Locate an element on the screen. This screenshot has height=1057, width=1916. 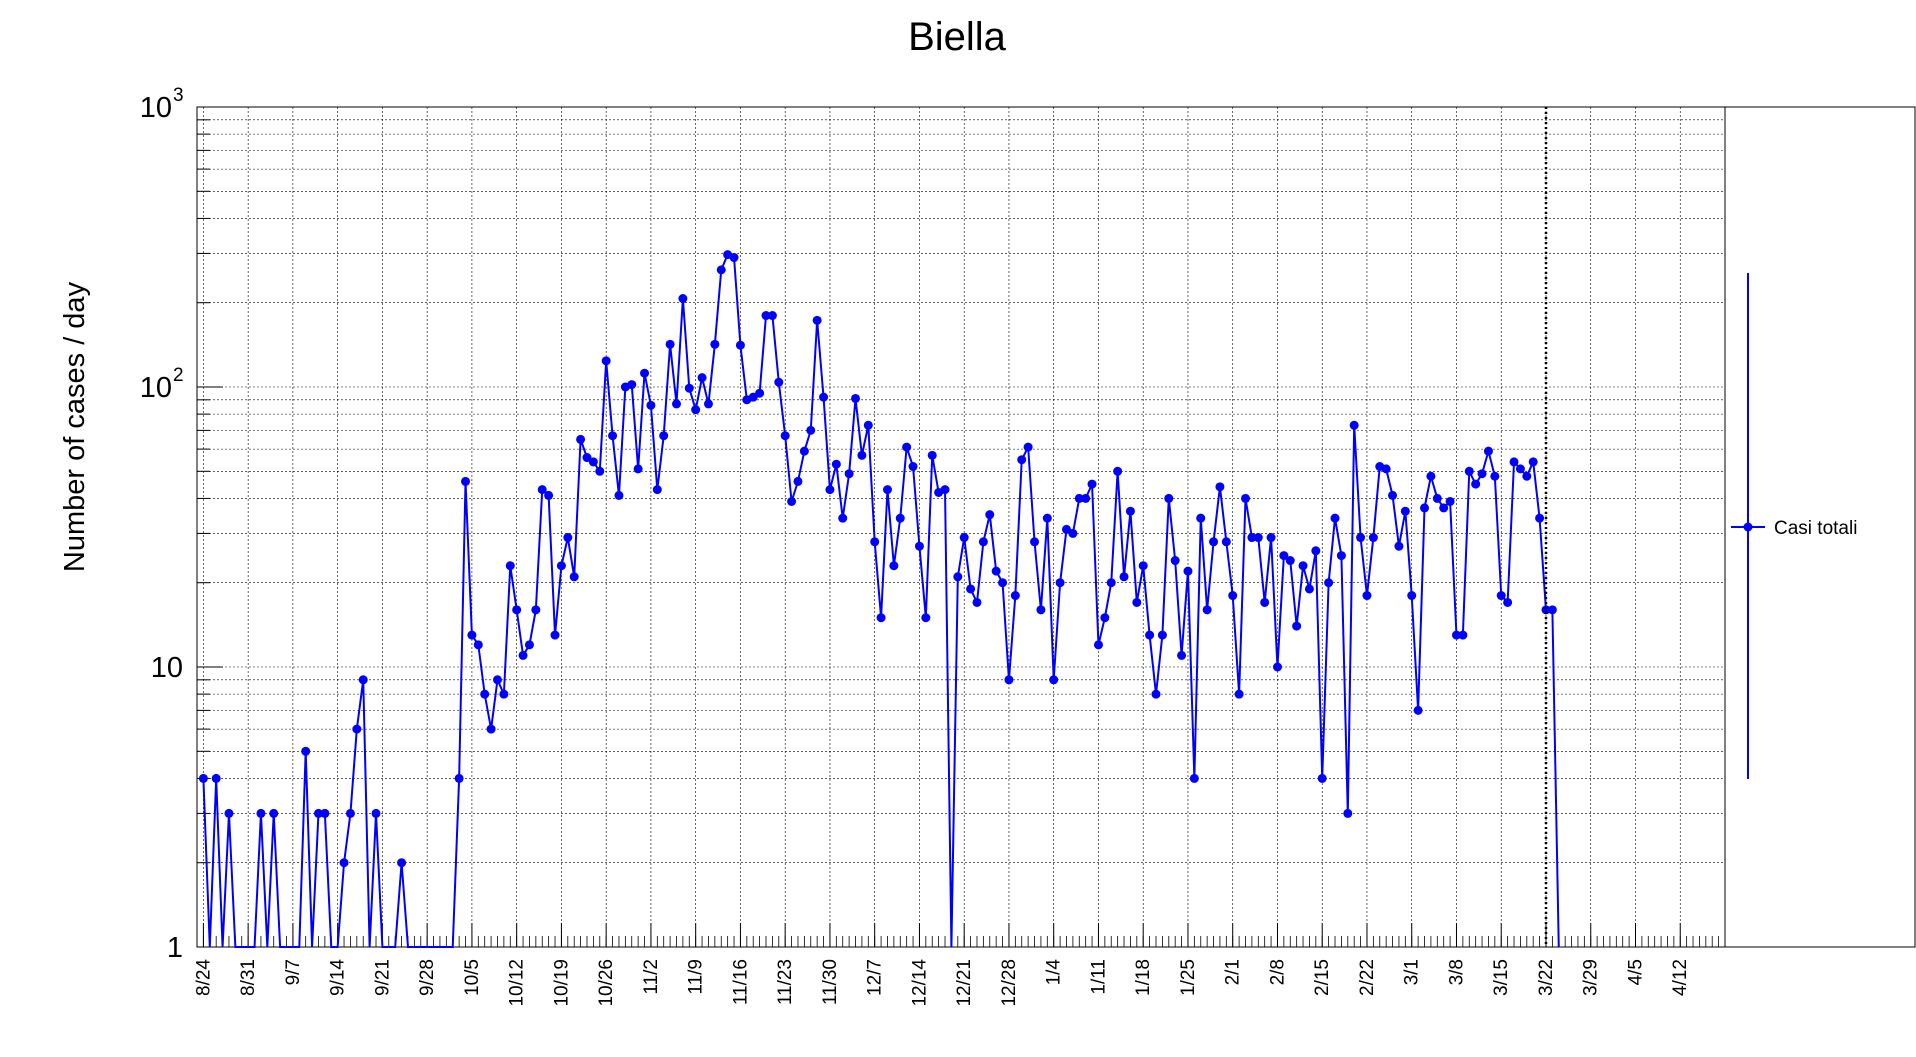
x-tick-label: 10/5 is located at coordinates (472, 977).